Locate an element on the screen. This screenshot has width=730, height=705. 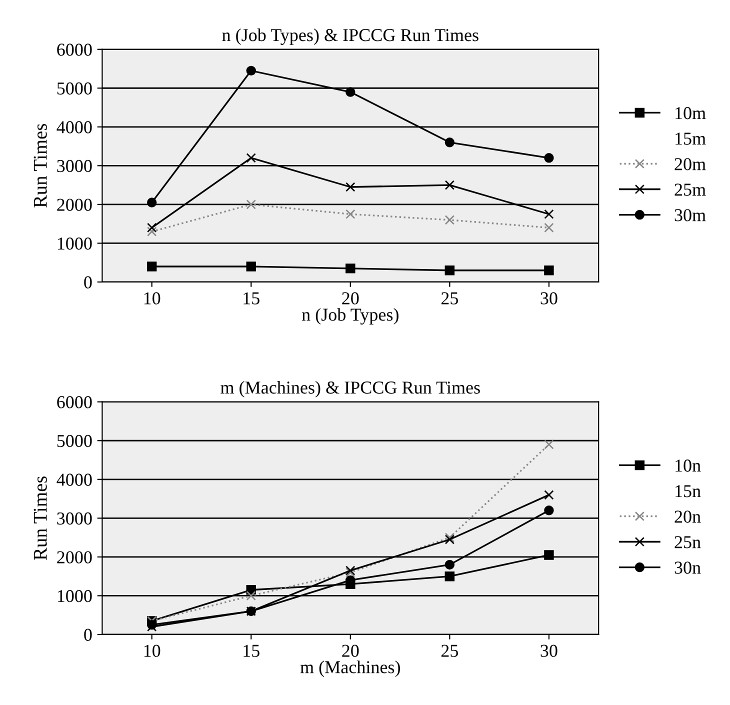
legend-label: 10m is located at coordinates (691, 113).